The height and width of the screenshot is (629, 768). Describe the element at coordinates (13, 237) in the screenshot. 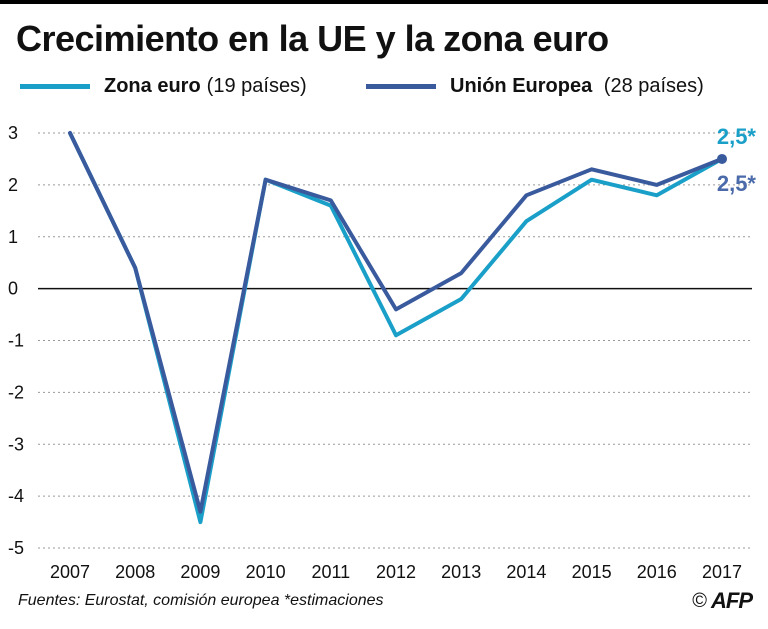

I see `y-tick-label: 1` at that location.